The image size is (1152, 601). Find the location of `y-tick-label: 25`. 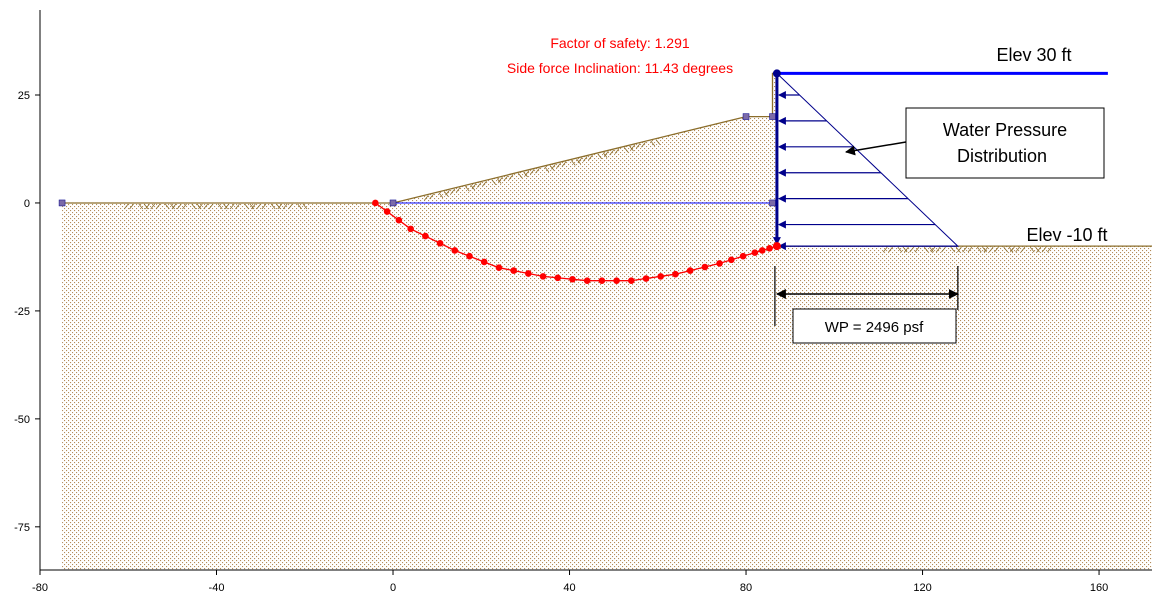

y-tick-label: 25 is located at coordinates (24, 96).